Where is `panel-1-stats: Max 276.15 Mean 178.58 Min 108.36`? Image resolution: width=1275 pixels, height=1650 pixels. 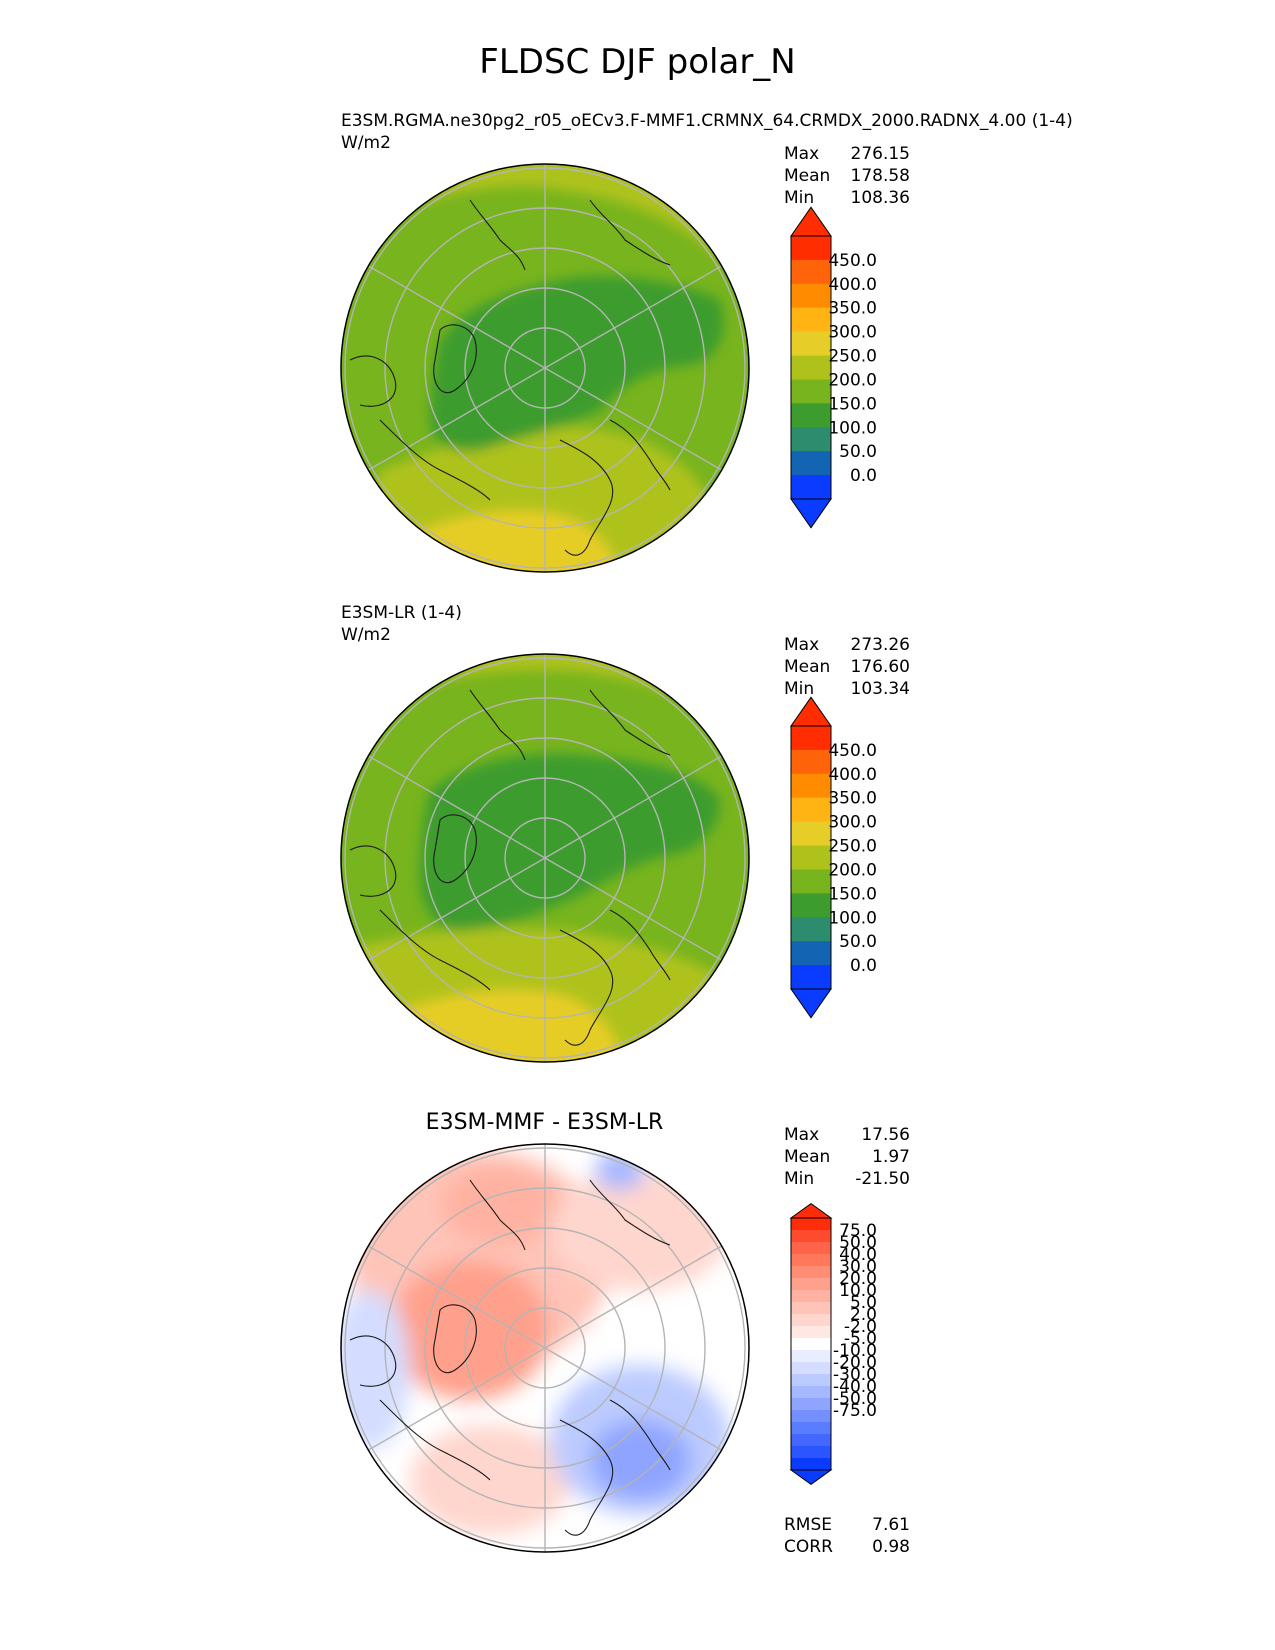 panel-1-stats: Max 276.15 Mean 178.58 Min 108.36 is located at coordinates (847, 176).